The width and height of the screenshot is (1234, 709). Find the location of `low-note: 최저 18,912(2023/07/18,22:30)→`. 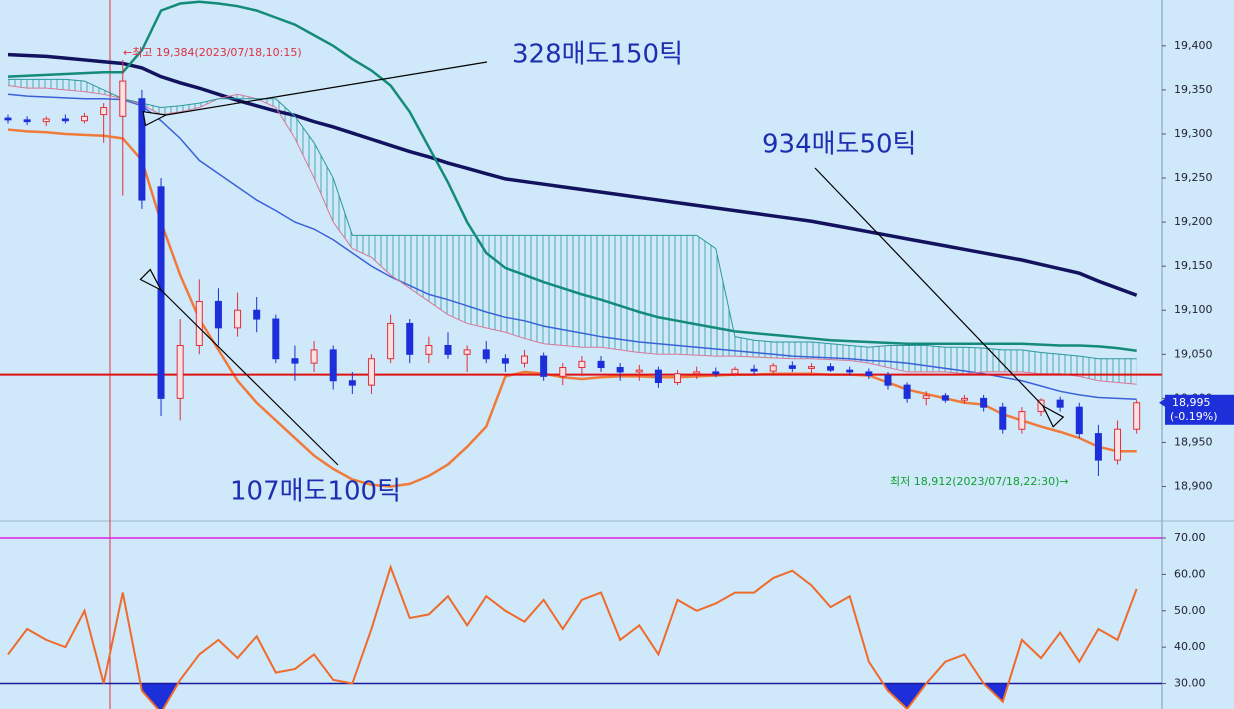

low-note: 최저 18,912(2023/07/18,22:30)→ is located at coordinates (979, 481).